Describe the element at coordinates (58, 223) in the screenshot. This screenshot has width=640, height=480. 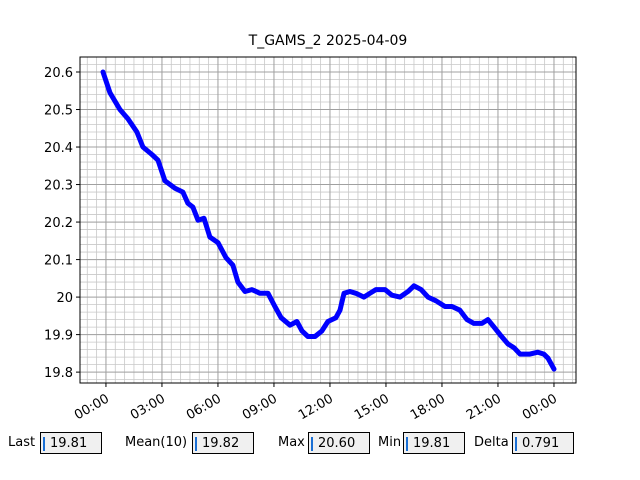
I see `y-tick-label: 20.2` at that location.